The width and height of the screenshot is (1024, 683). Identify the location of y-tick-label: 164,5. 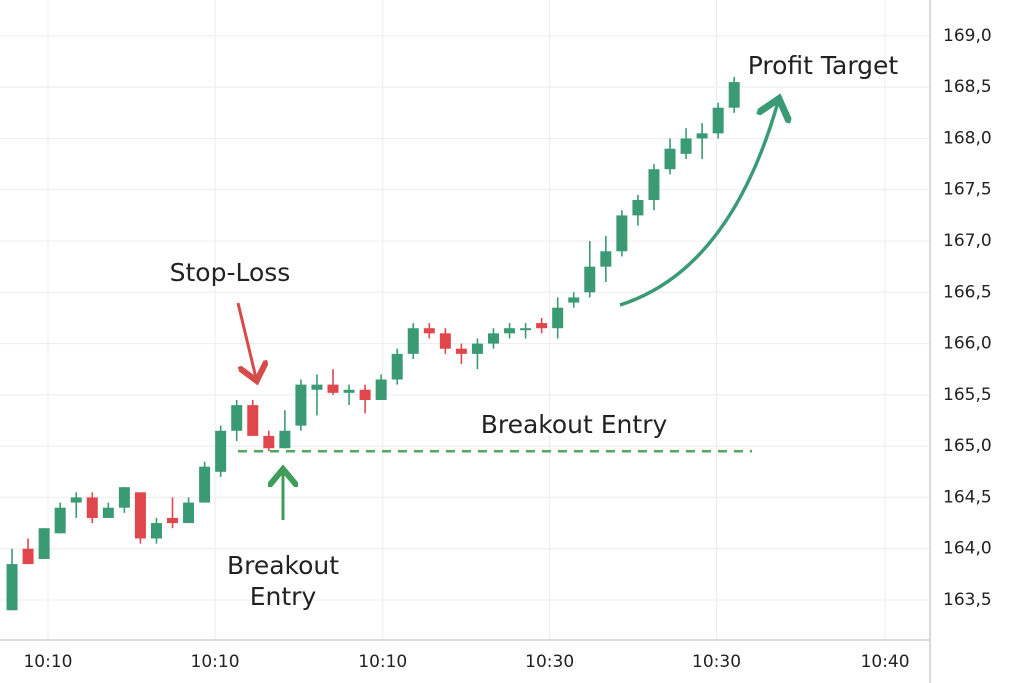
(967, 497).